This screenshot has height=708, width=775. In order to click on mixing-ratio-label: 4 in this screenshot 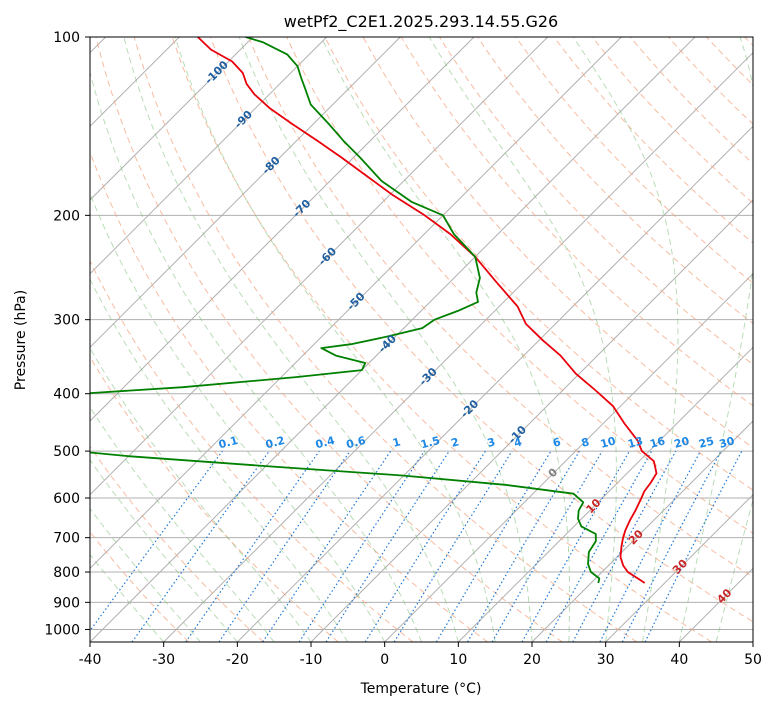, I will do `click(518, 442)`.